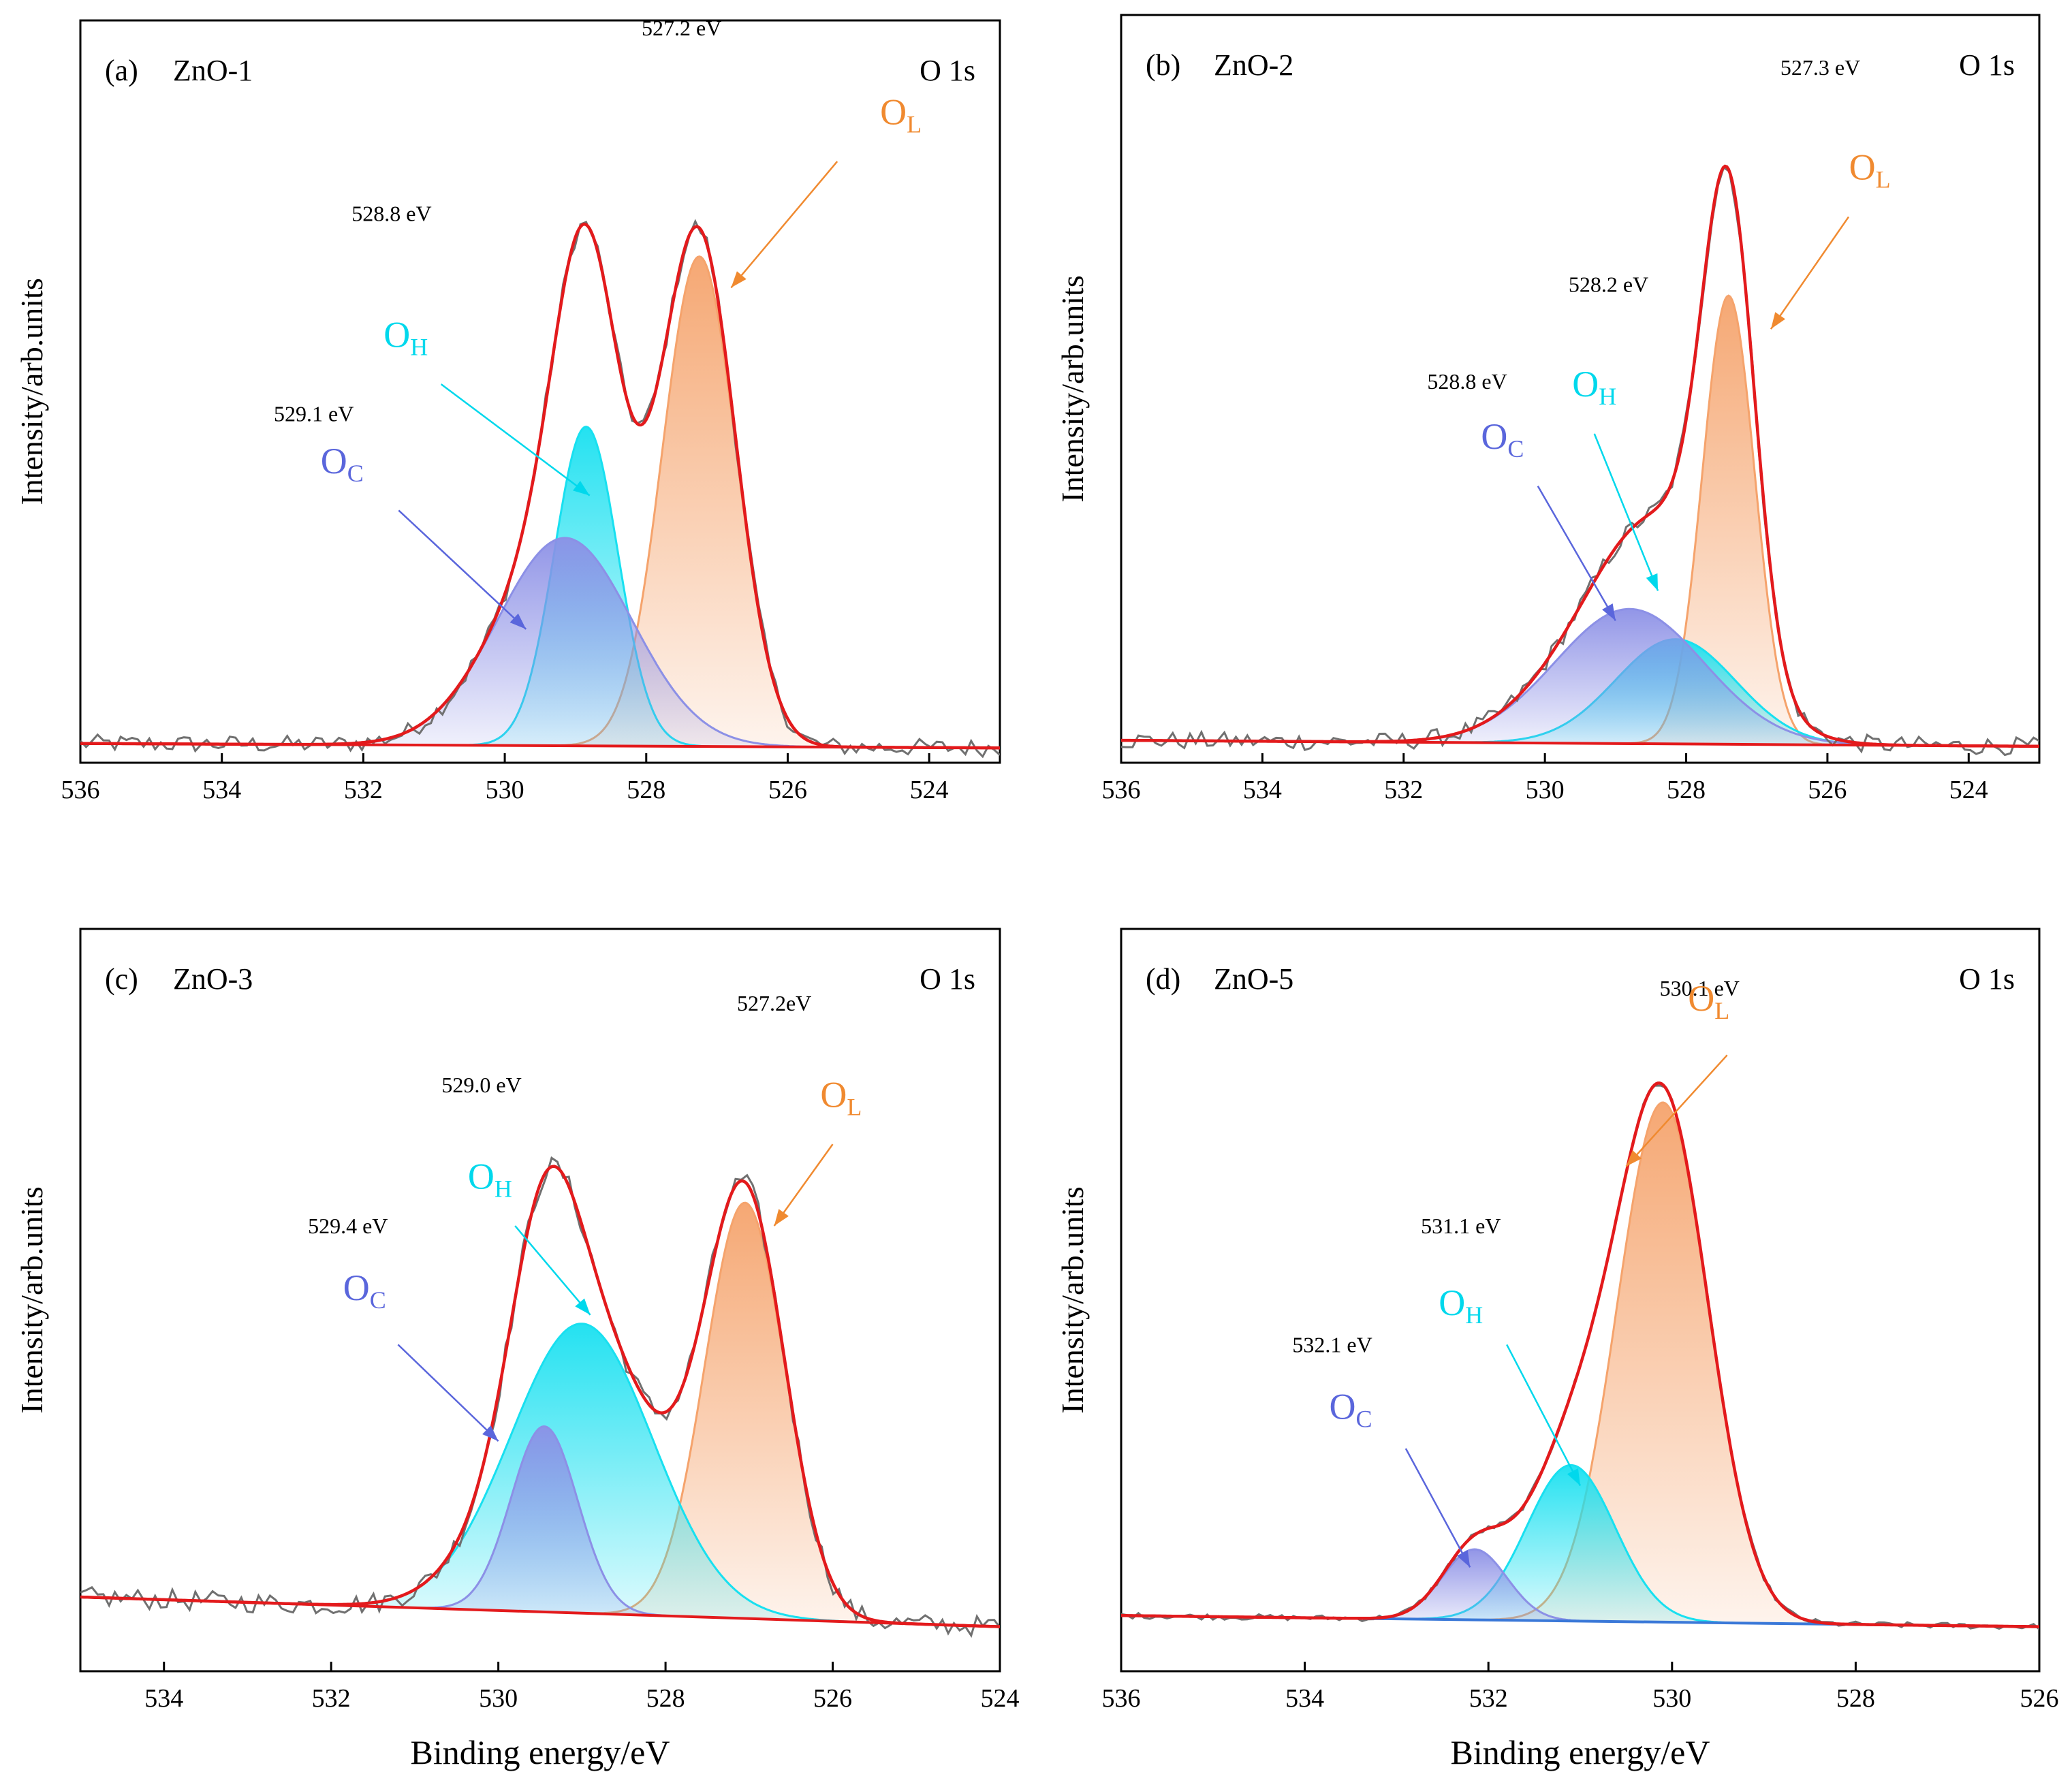 Image resolution: width=2072 pixels, height=1787 pixels. I want to click on energy-label-OC: 529.1 eV, so click(314, 414).